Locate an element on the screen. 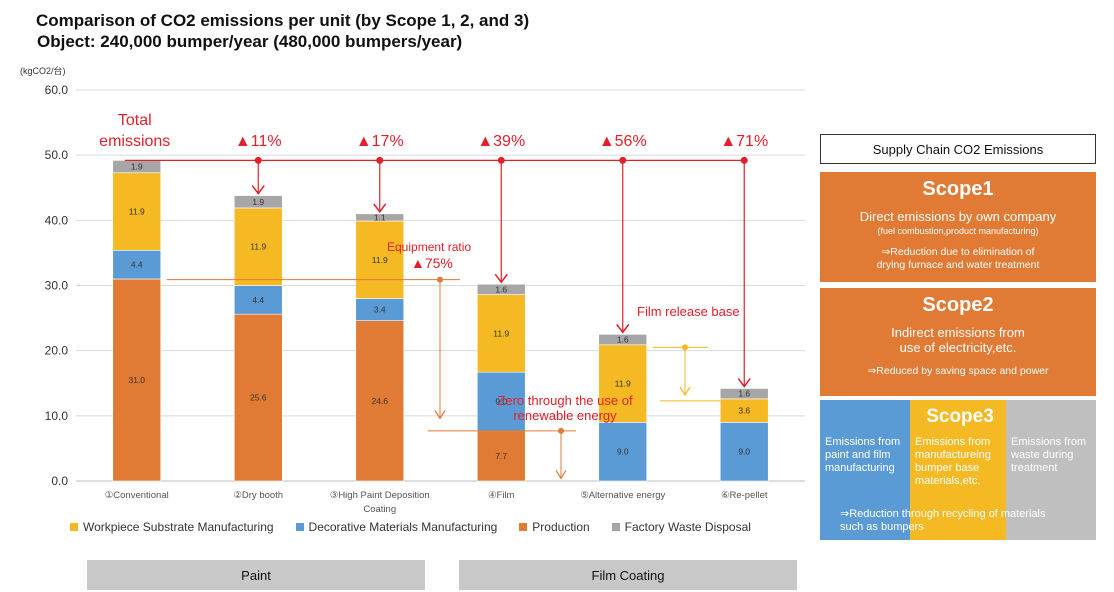 The image size is (1114, 592). data-label: 24.6 is located at coordinates (379, 401).